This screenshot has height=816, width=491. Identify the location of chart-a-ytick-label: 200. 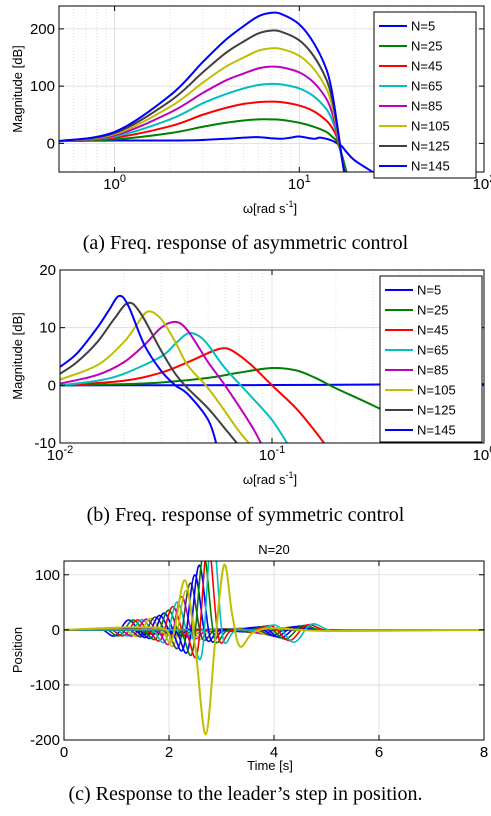
(42, 29).